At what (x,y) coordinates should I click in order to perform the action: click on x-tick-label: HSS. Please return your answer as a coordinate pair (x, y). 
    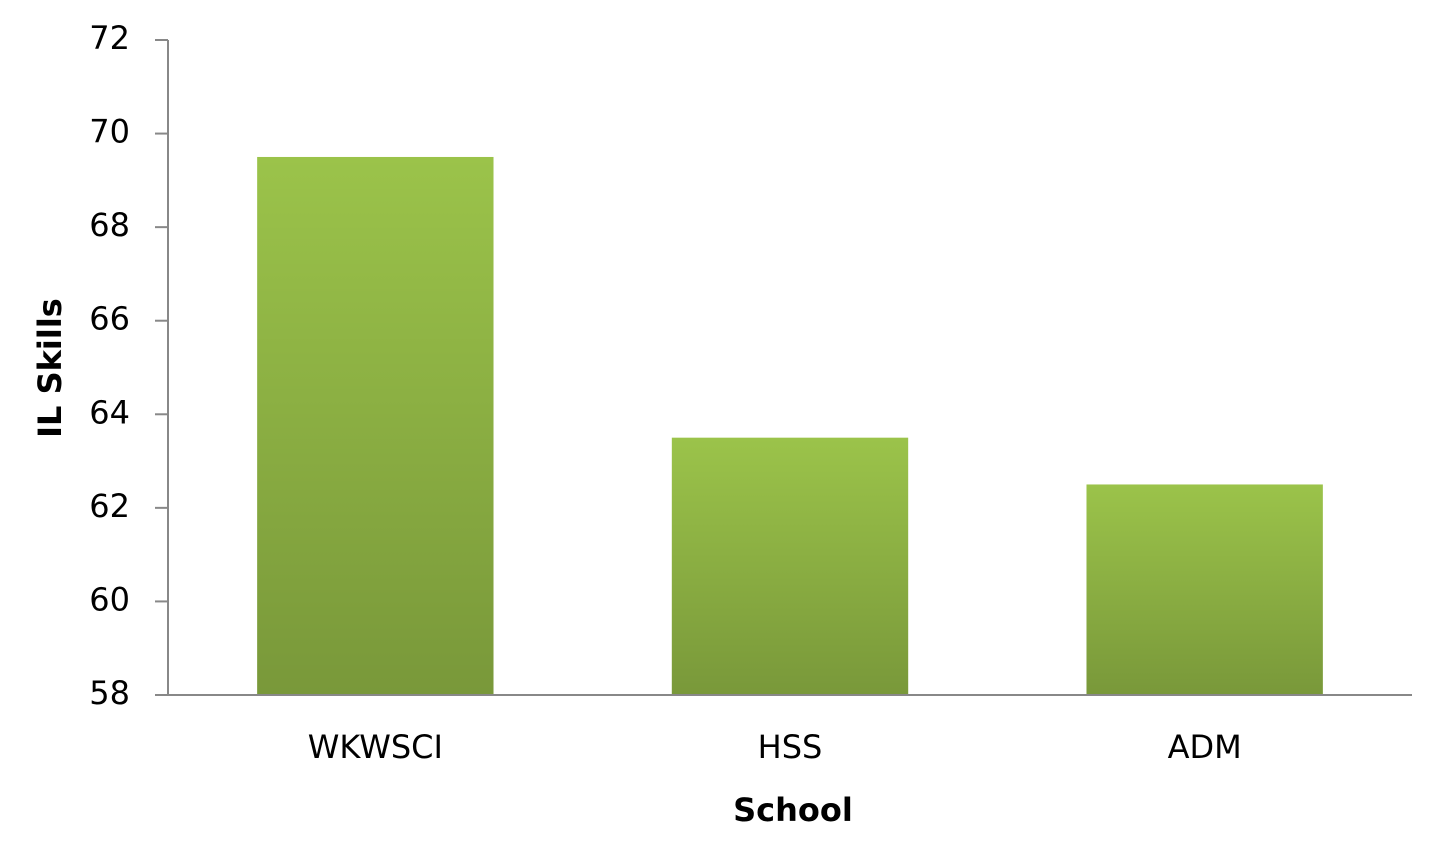
    Looking at the image, I should click on (790, 747).